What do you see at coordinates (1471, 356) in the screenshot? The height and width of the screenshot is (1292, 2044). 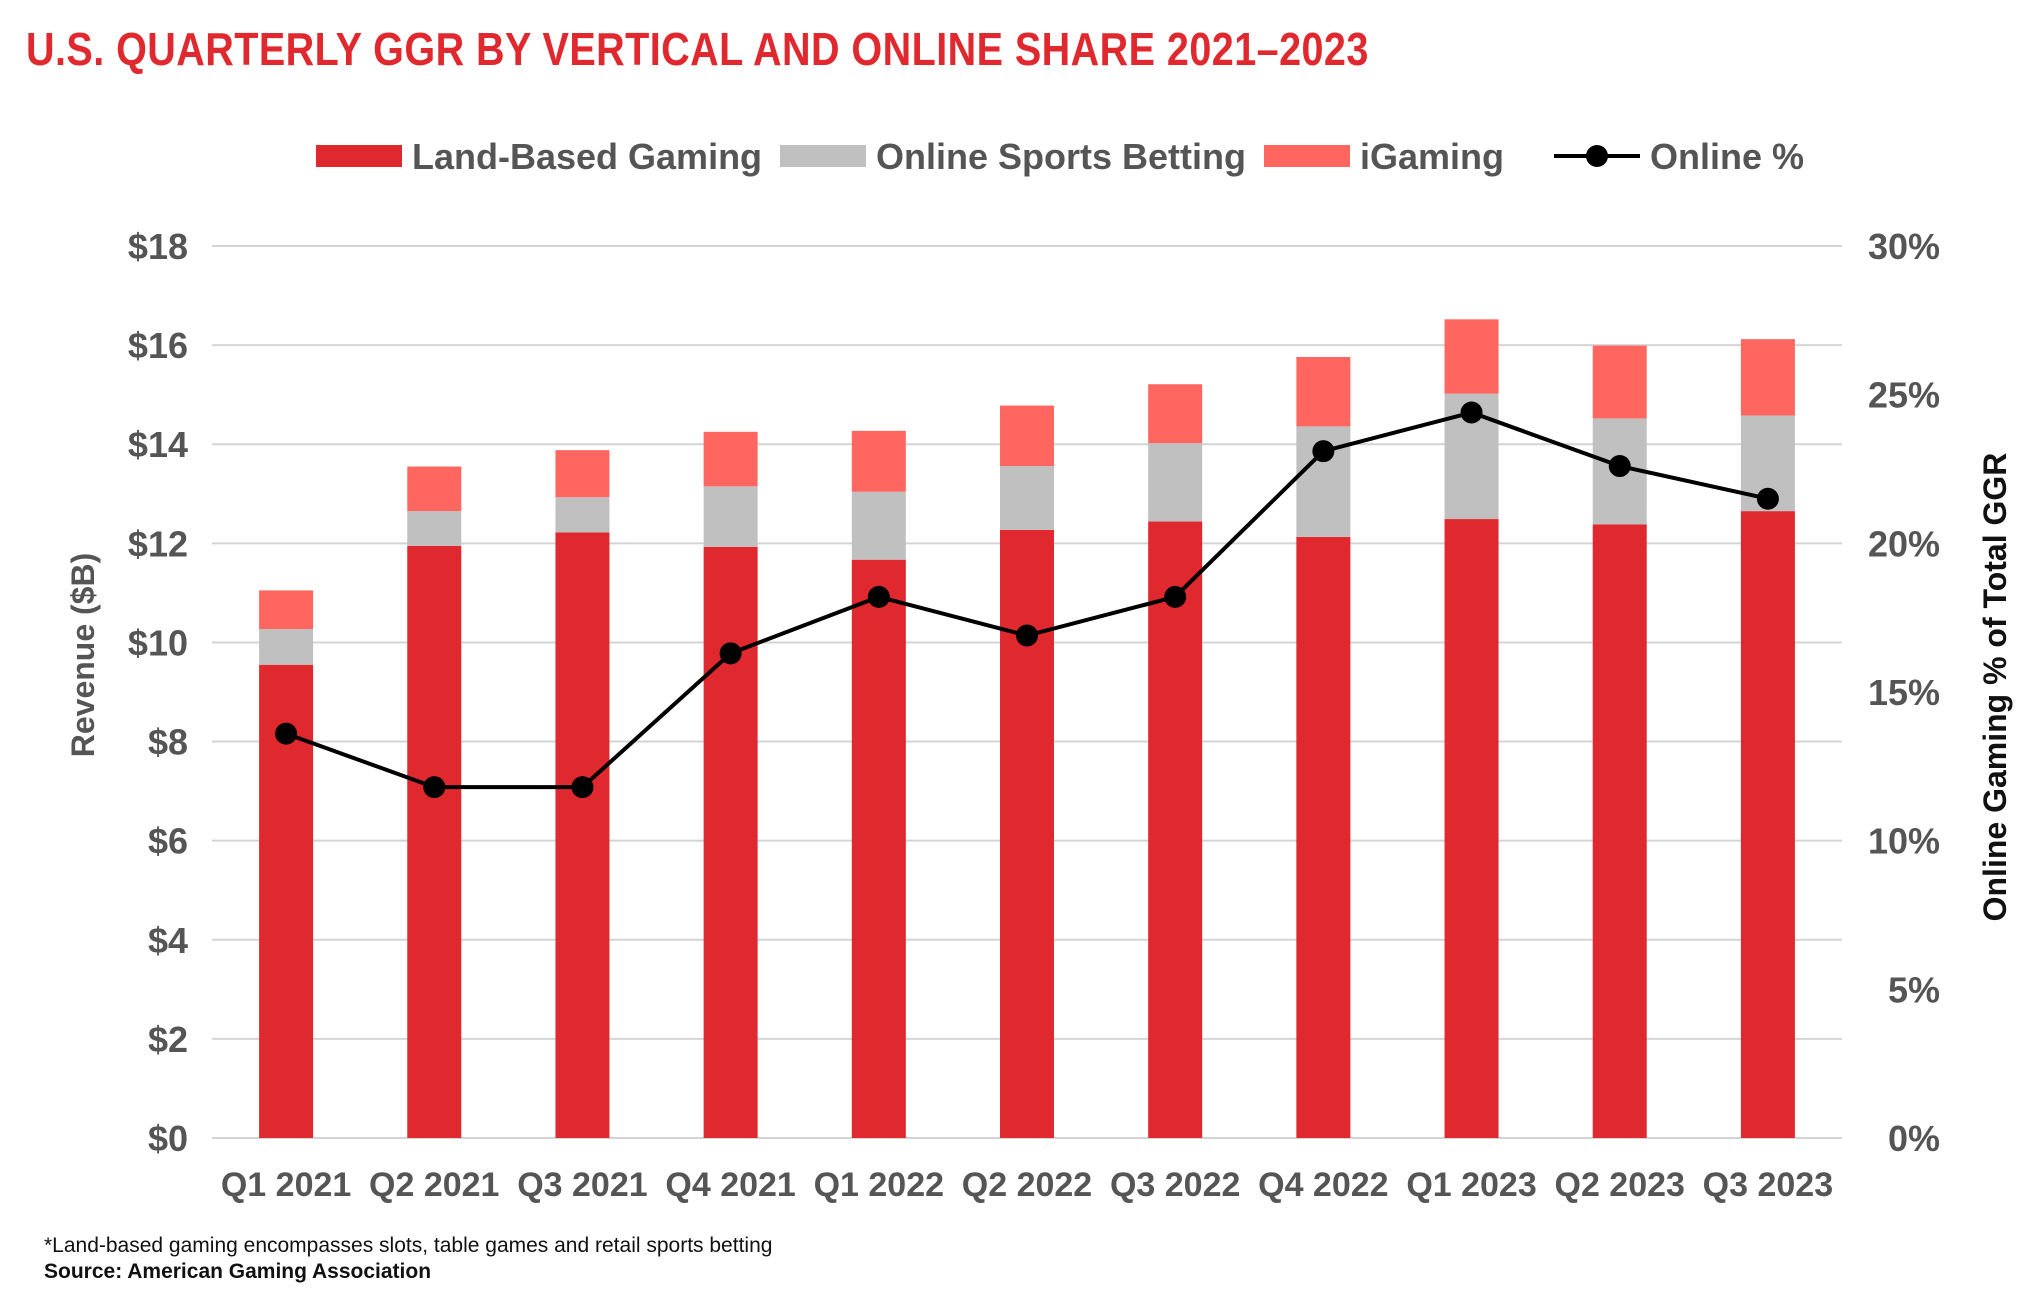 I see `bar-igaming-q1-2023` at bounding box center [1471, 356].